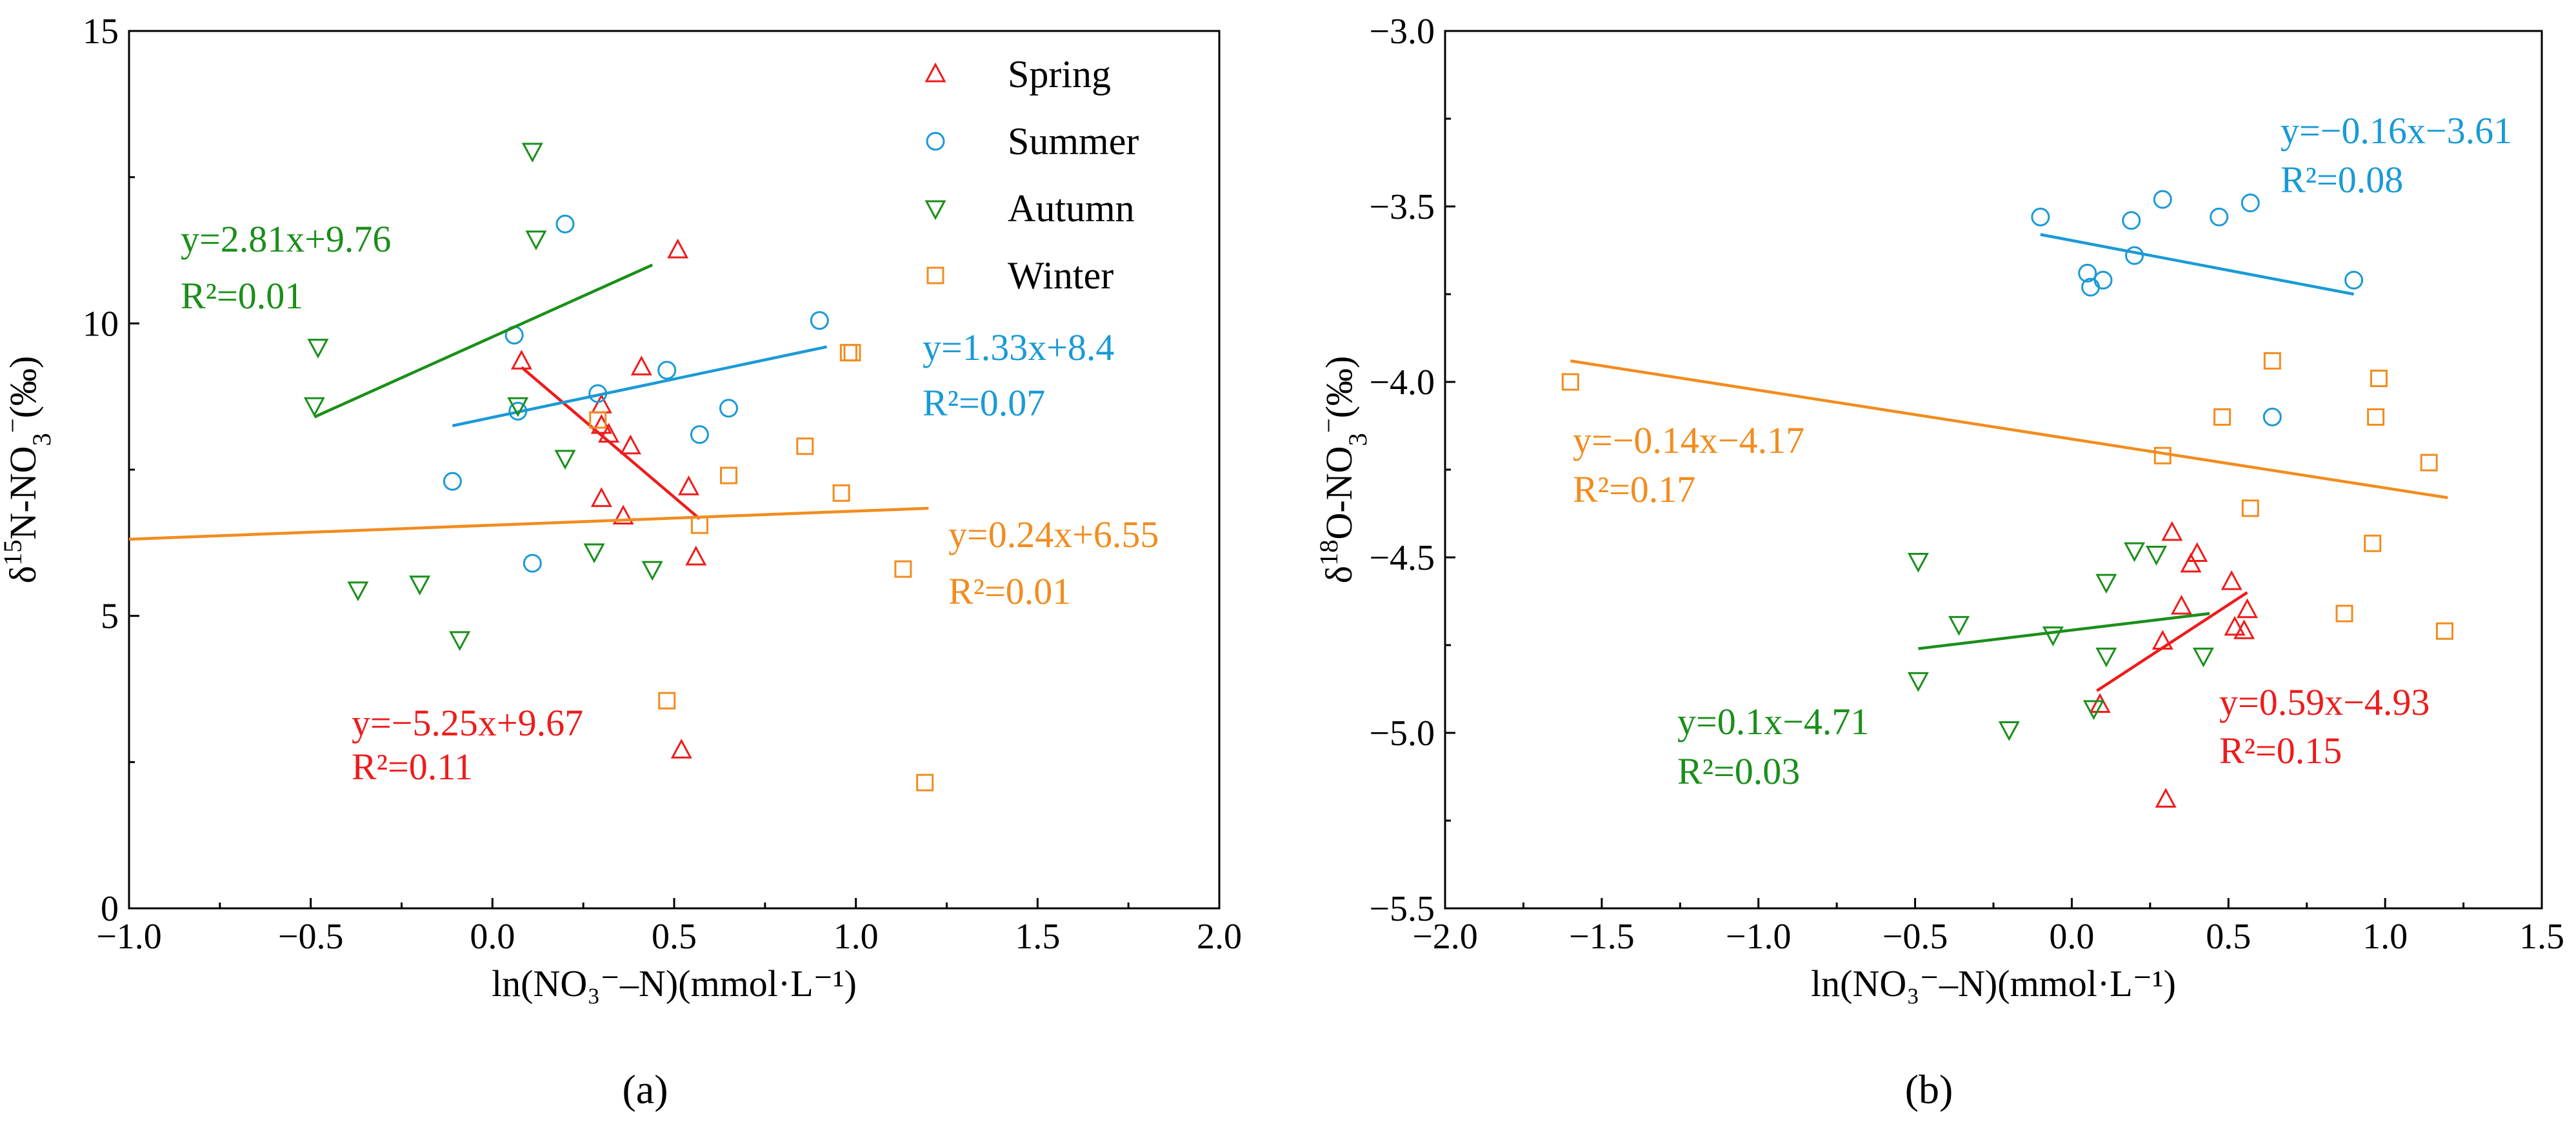 The width and height of the screenshot is (2576, 1138). What do you see at coordinates (2071, 937) in the screenshot?
I see `x-tick-label: 0.0` at bounding box center [2071, 937].